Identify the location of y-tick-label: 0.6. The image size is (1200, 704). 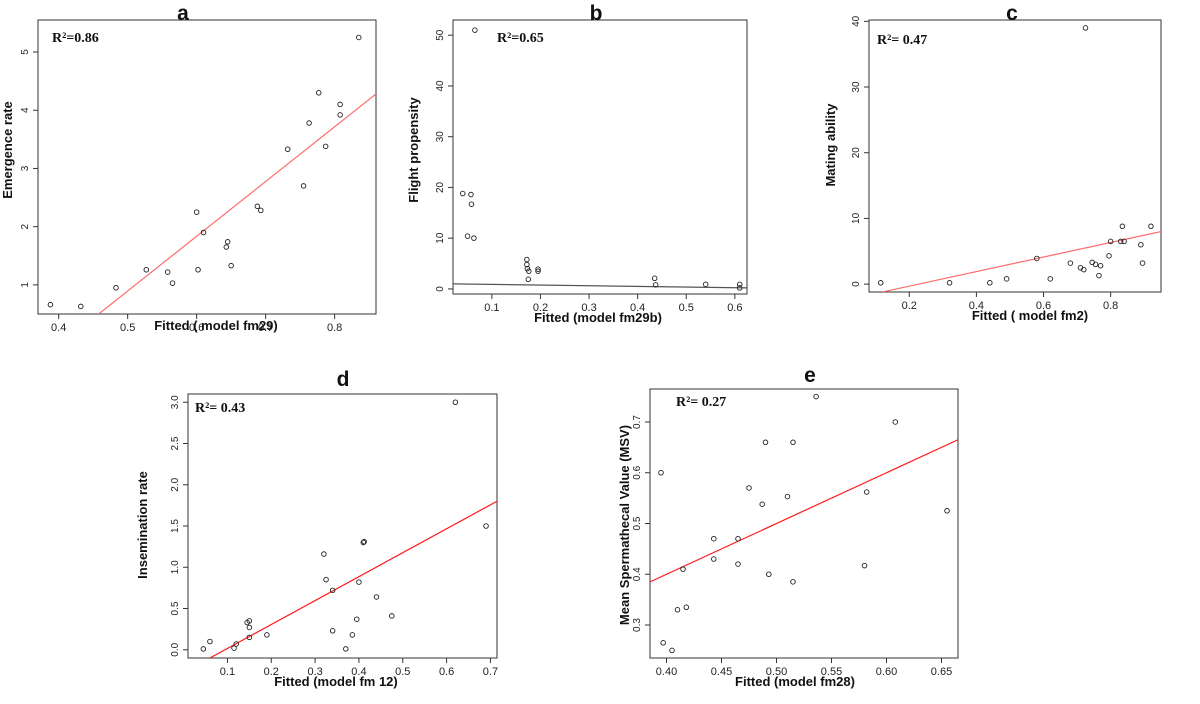
(637, 472).